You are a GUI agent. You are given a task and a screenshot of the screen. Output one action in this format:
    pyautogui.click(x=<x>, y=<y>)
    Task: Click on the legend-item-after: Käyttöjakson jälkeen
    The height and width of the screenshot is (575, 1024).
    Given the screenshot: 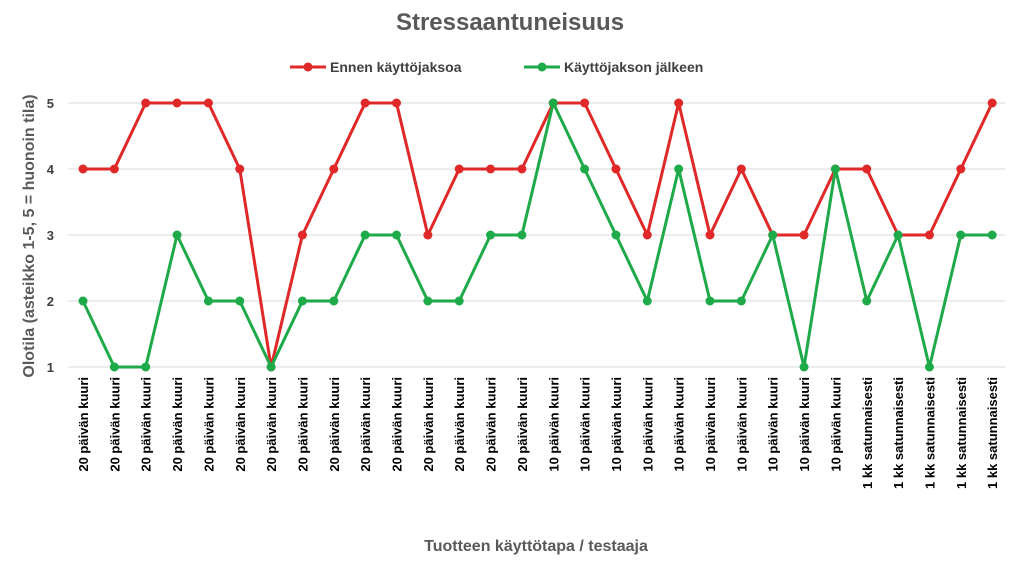 What is the action you would take?
    pyautogui.click(x=613, y=67)
    